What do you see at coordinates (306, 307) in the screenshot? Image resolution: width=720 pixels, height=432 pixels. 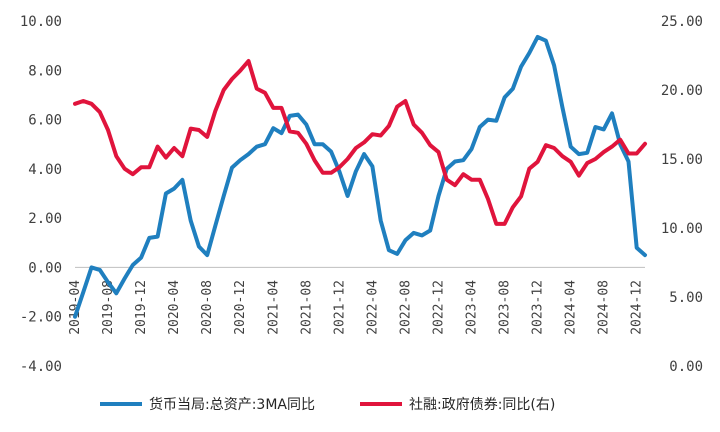 I see `x-axis-tick-label: 2021-08` at bounding box center [306, 307].